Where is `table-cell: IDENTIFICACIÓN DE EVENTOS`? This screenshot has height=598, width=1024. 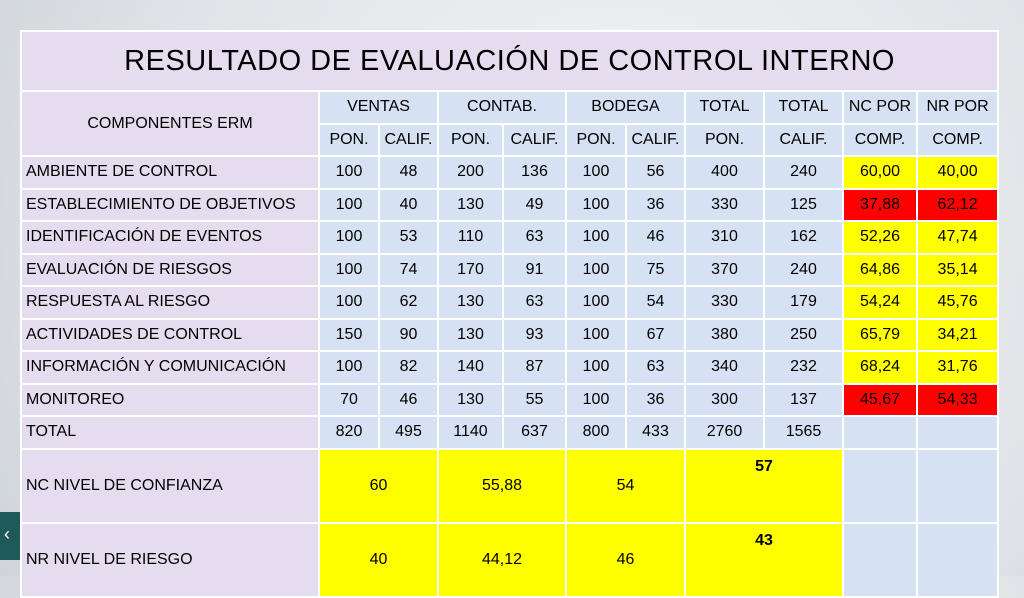
table-cell: IDENTIFICACIÓN DE EVENTOS is located at coordinates (170, 237).